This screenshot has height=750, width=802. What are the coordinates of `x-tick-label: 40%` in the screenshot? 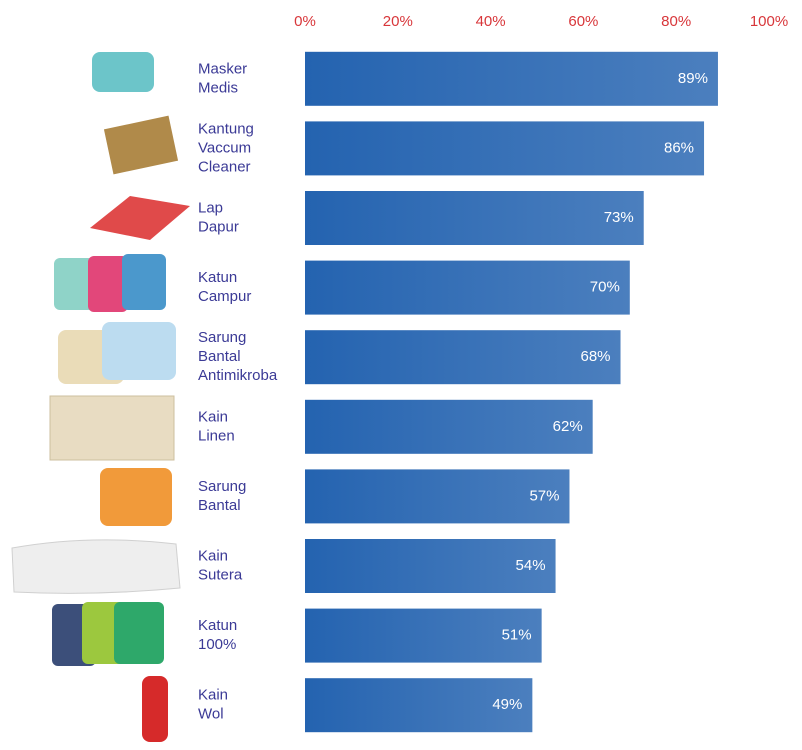 It's located at (491, 21).